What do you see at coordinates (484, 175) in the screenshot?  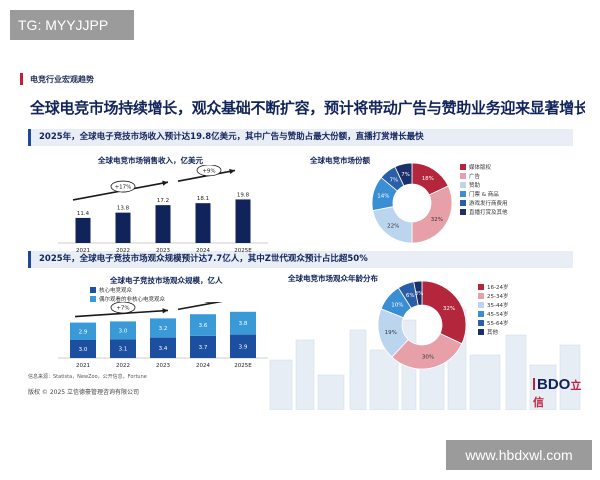 I see `revenue-share-legend-item: 广告` at bounding box center [484, 175].